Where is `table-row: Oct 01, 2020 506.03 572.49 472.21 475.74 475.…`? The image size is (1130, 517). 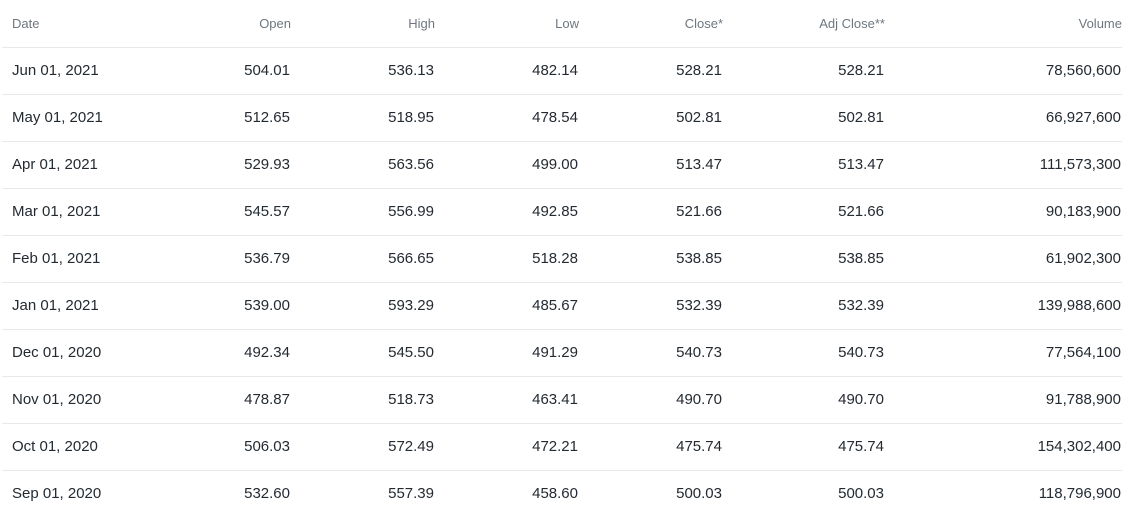
table-row: Oct 01, 2020 506.03 572.49 472.21 475.74 475.… is located at coordinates (562, 447).